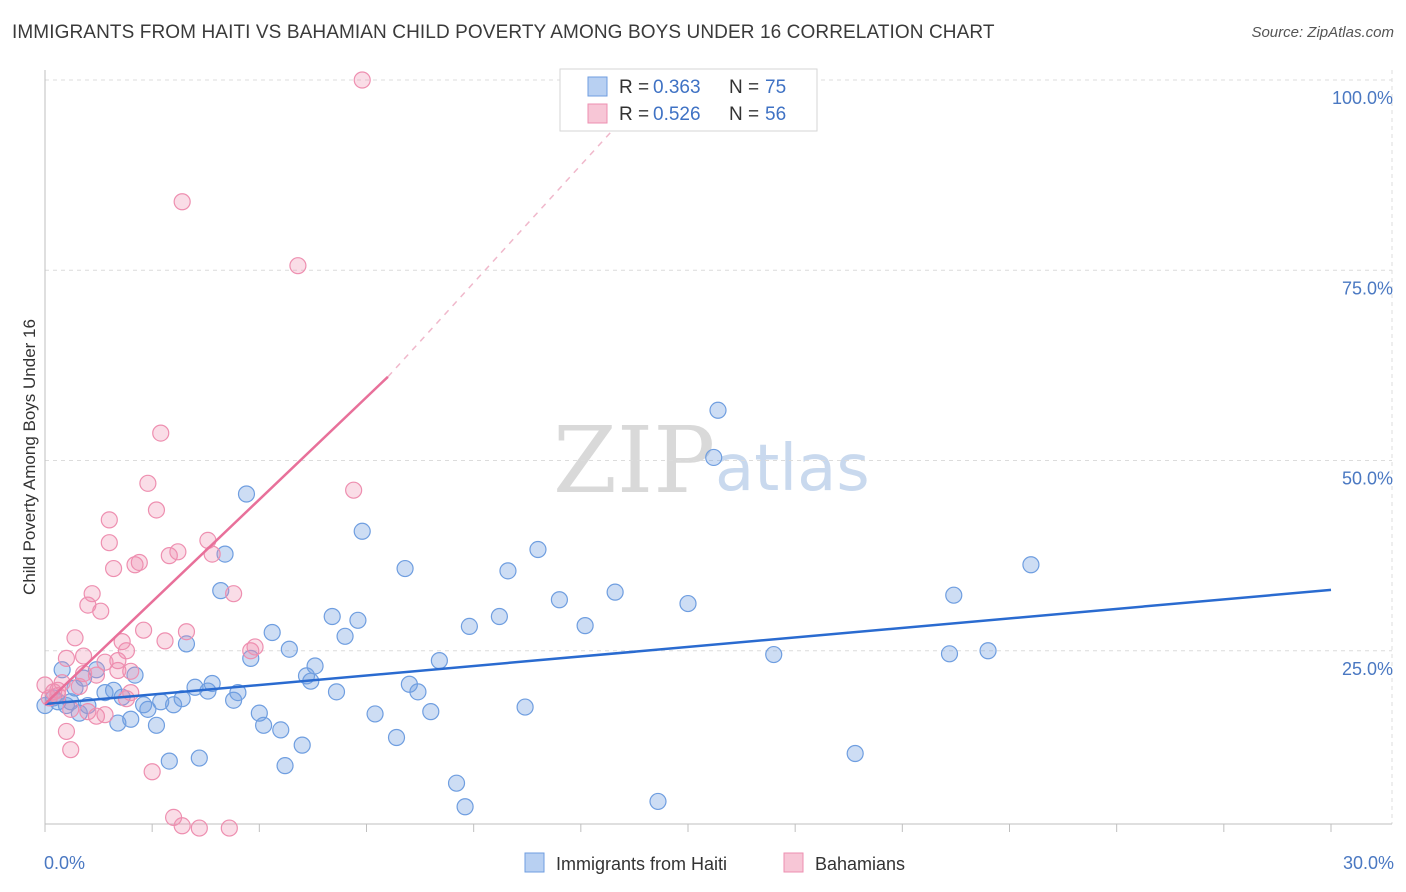  I want to click on y-tick-label-75: 75.0%, so click(1367, 288).